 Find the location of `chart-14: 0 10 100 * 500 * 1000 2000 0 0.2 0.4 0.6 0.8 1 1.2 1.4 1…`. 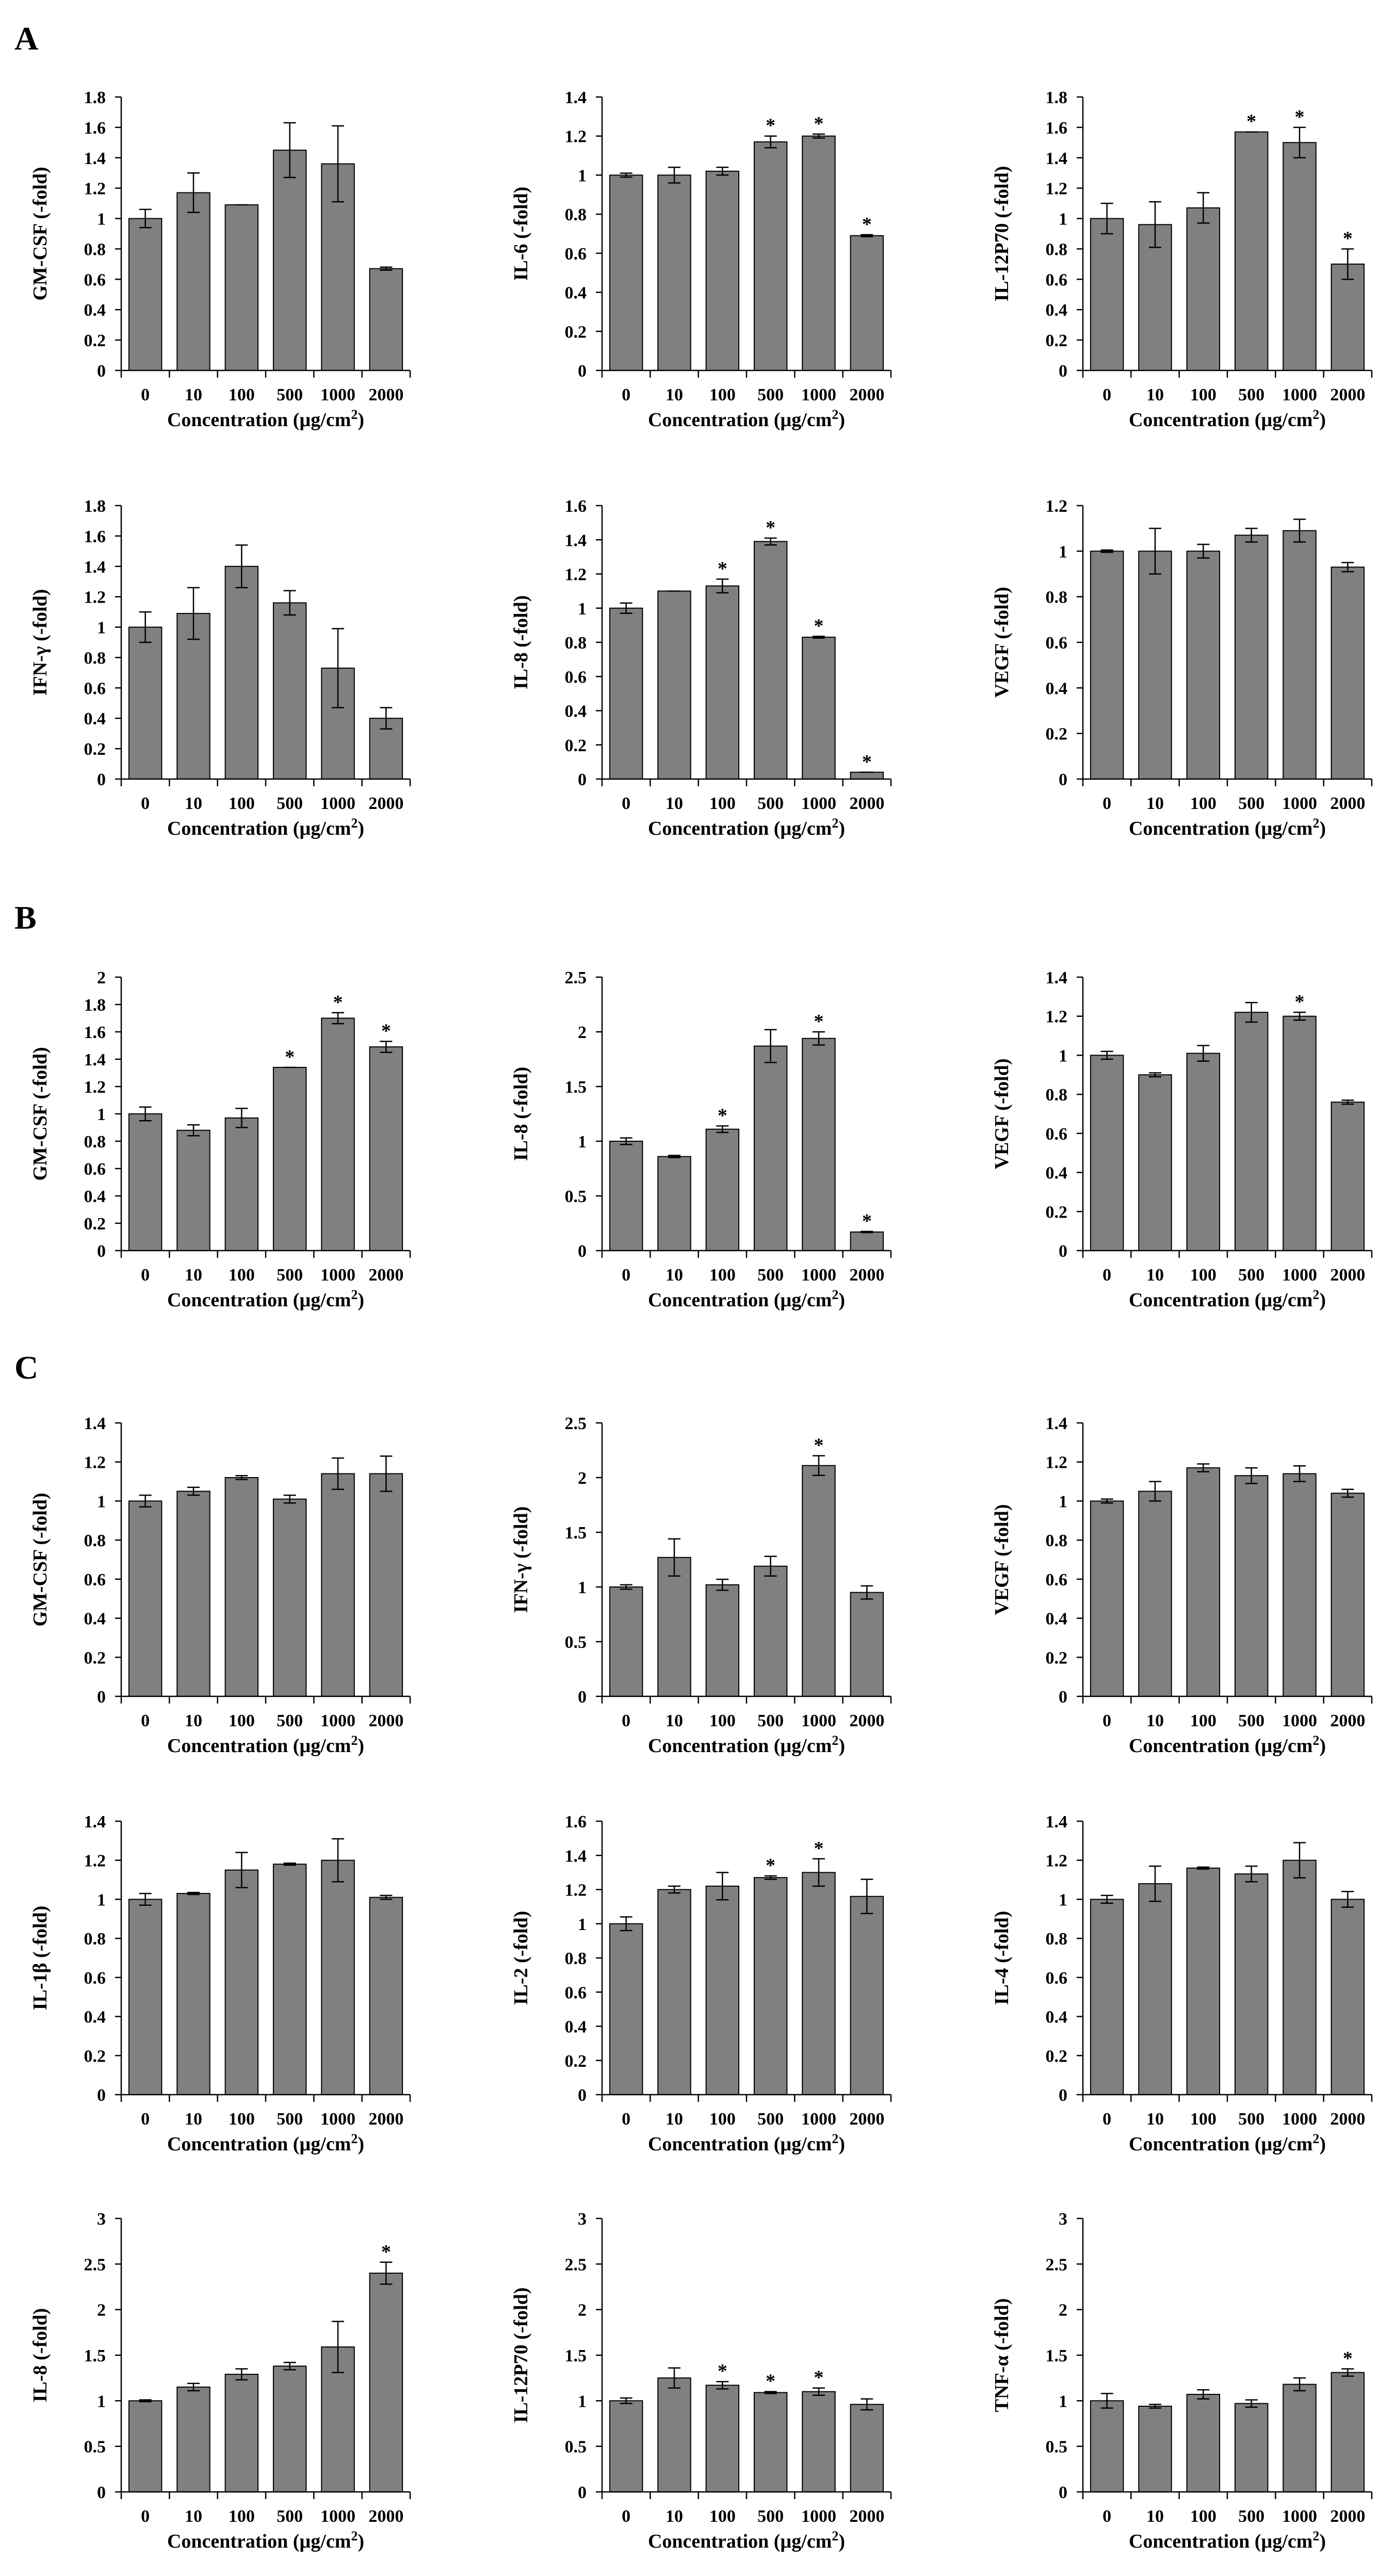

chart-14: 0 10 100 * 500 * 1000 2000 0 0.2 0.4 0.6 0.8 1 1.2 1.4 1… is located at coordinates (701, 1983).